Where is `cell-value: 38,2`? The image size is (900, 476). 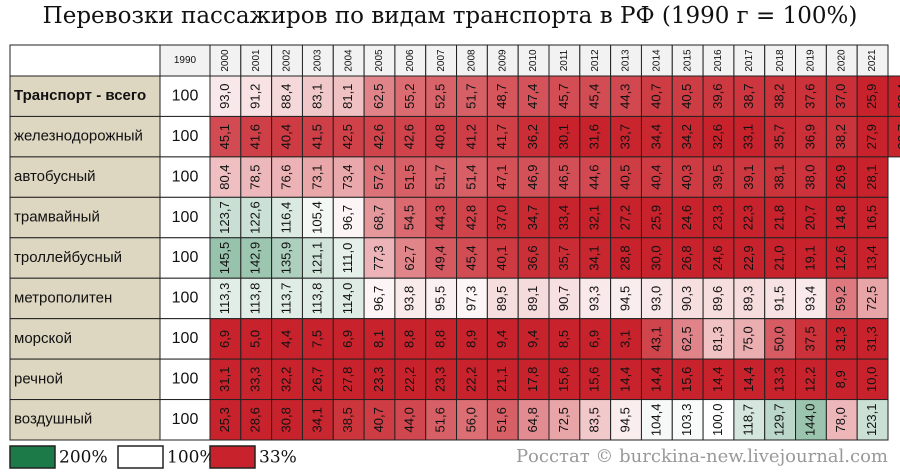 cell-value: 38,2 is located at coordinates (779, 96).